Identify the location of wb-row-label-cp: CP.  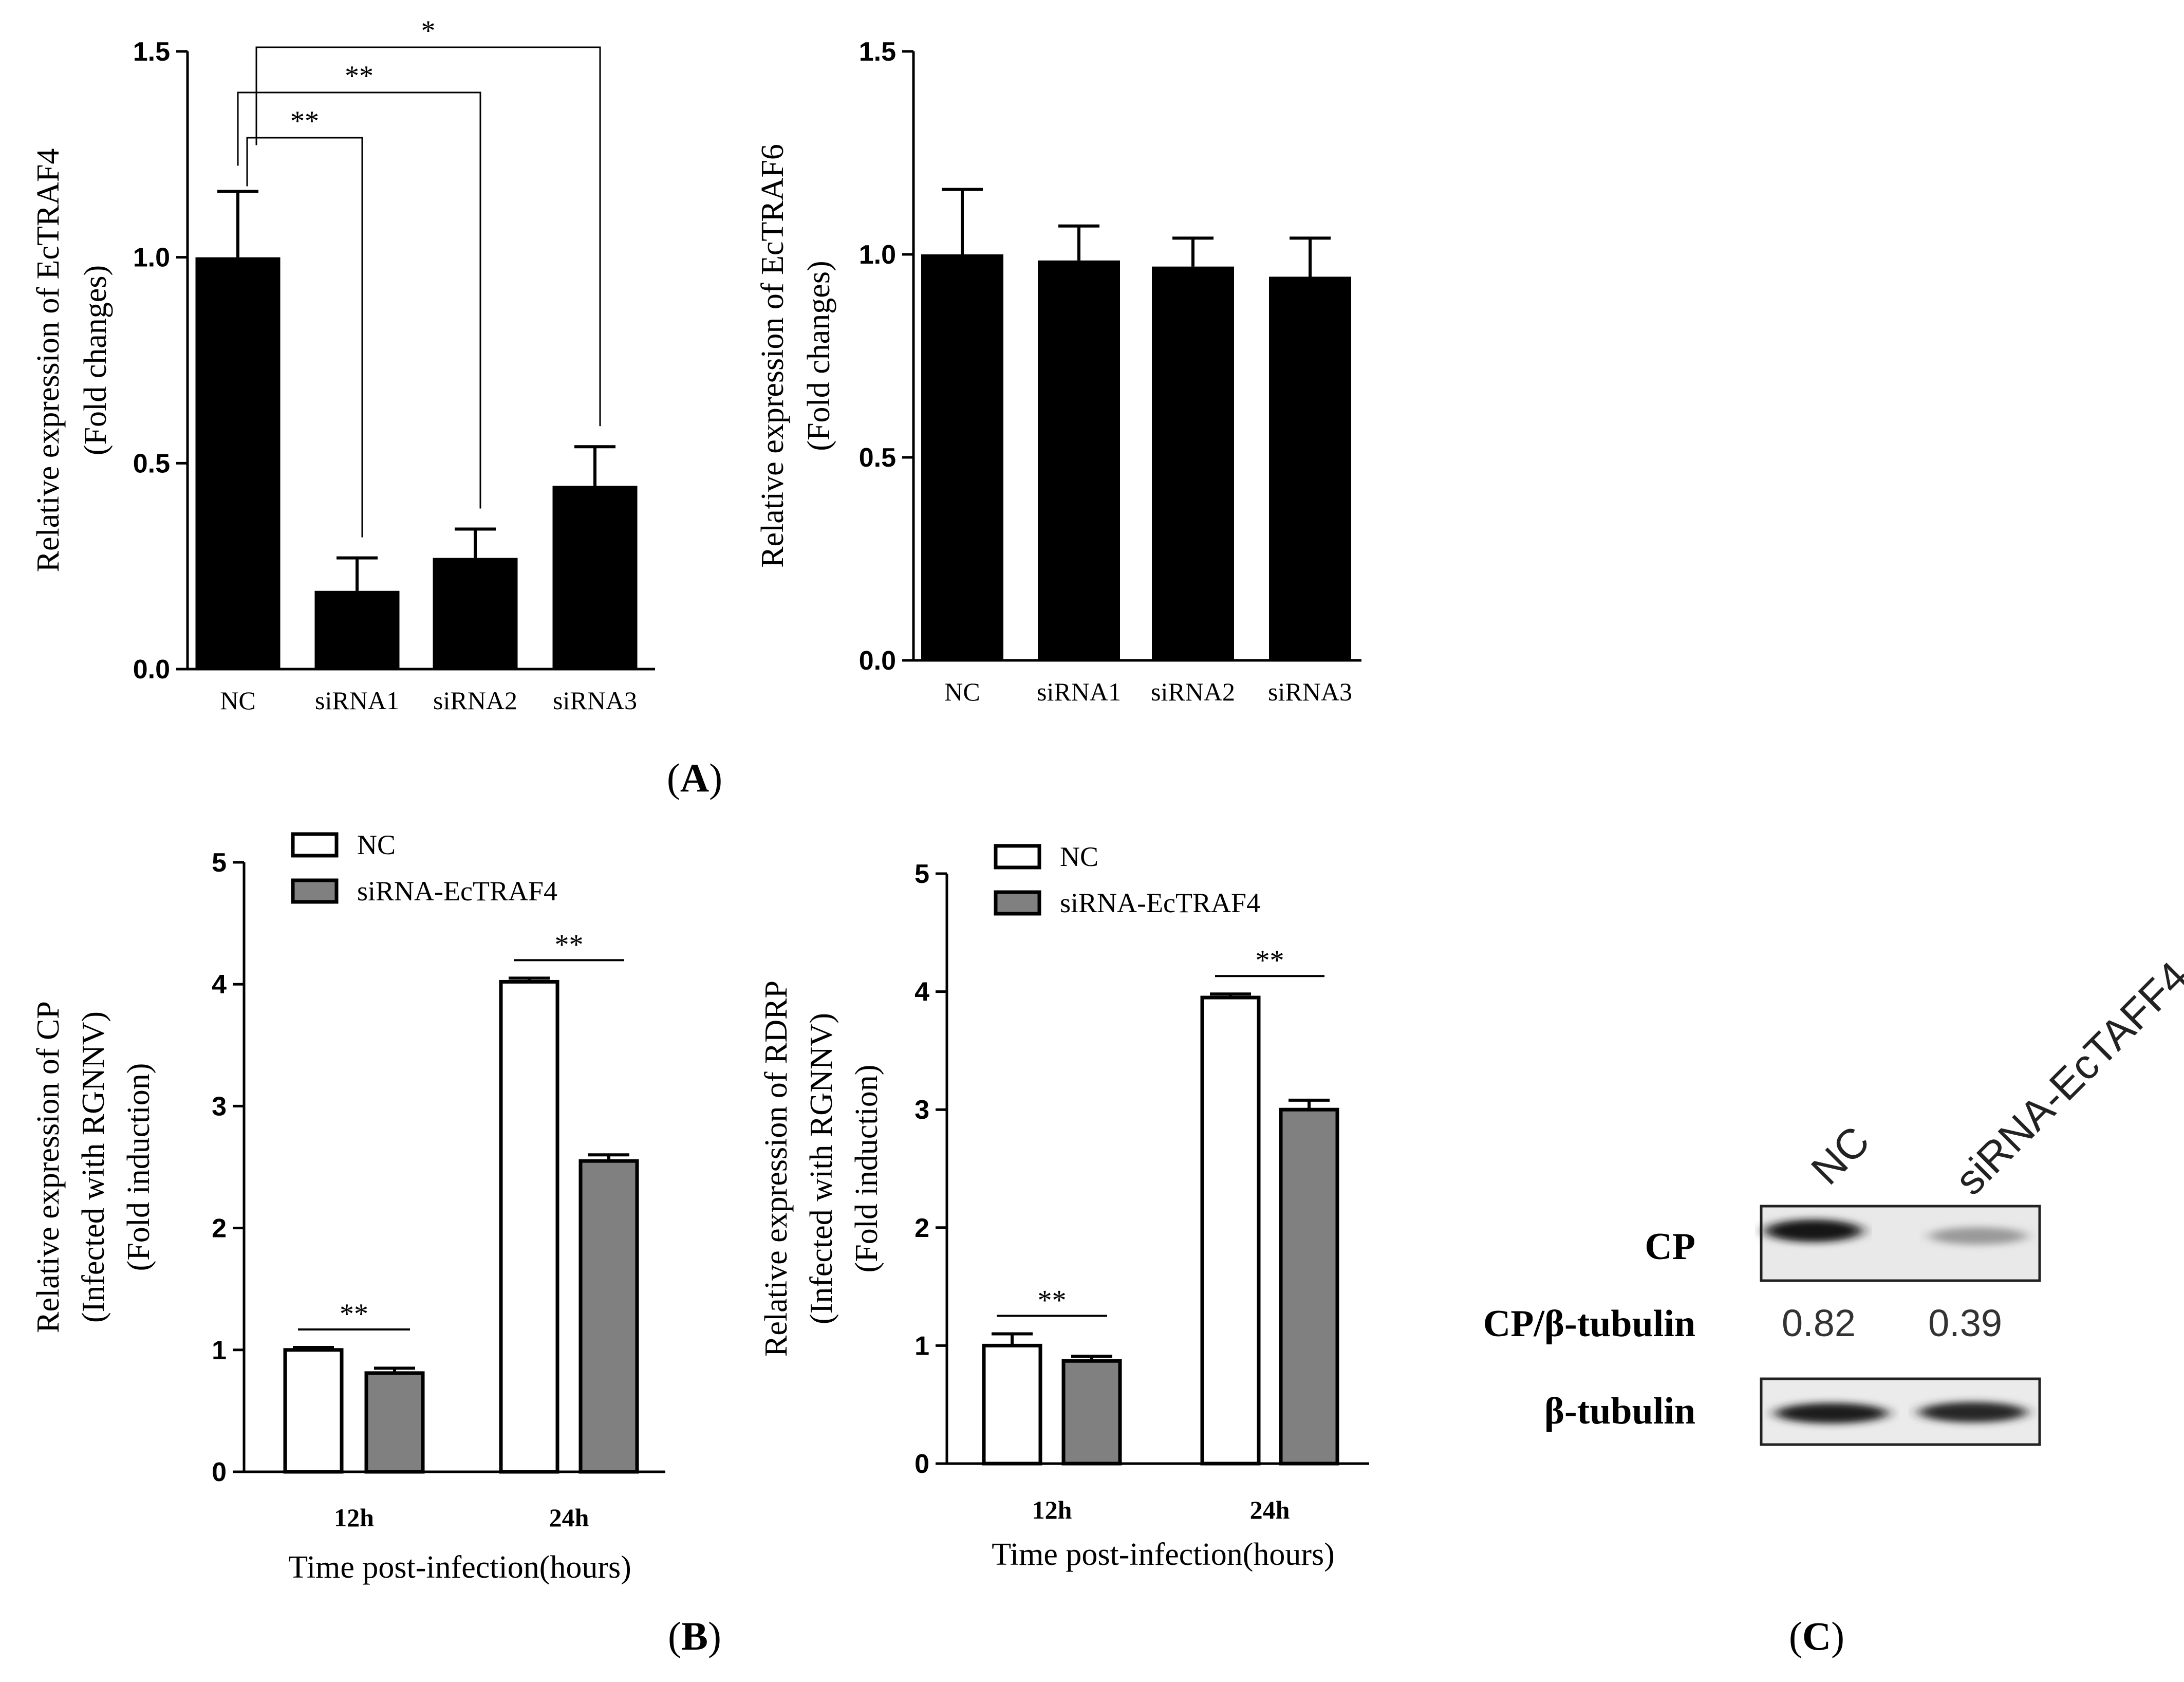
(1670, 1247).